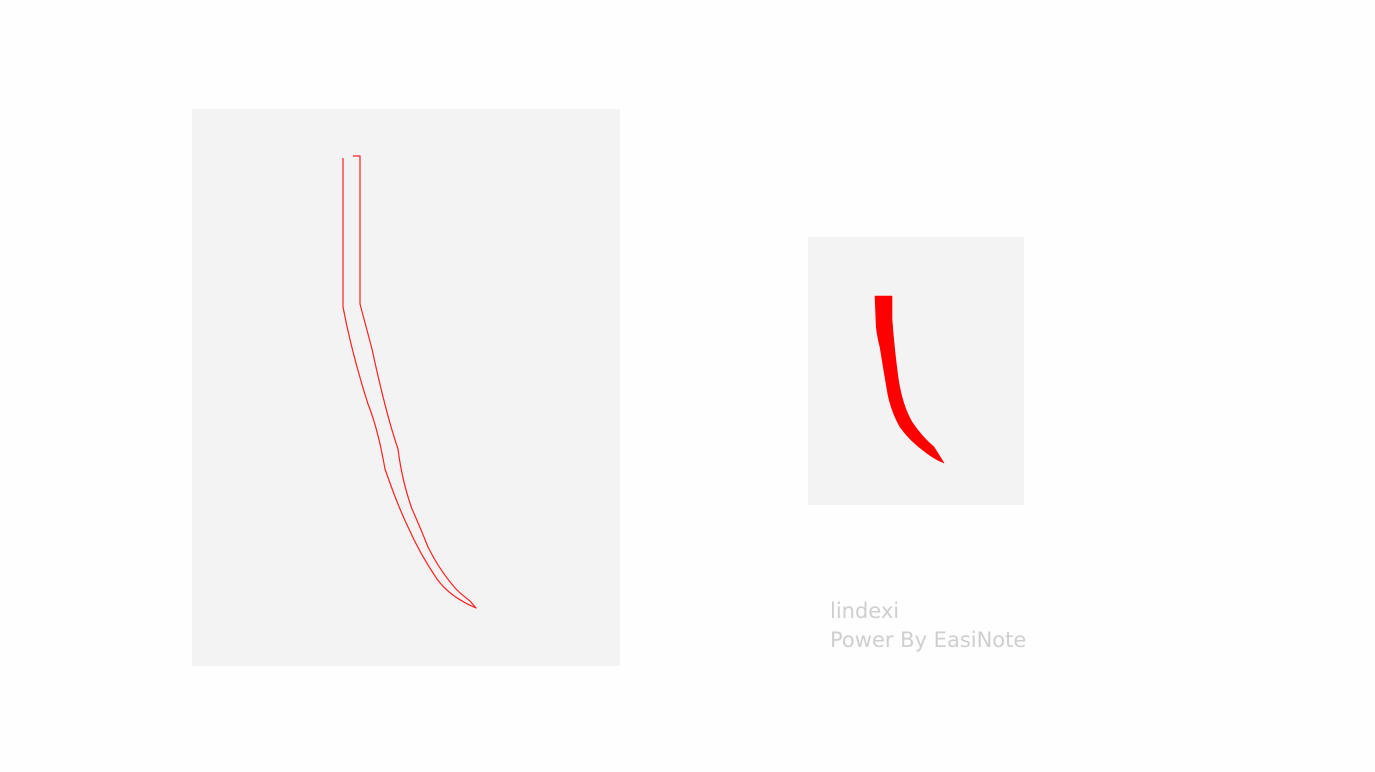 The height and width of the screenshot is (772, 1375). I want to click on filled-stroke-drawing, so click(909, 379).